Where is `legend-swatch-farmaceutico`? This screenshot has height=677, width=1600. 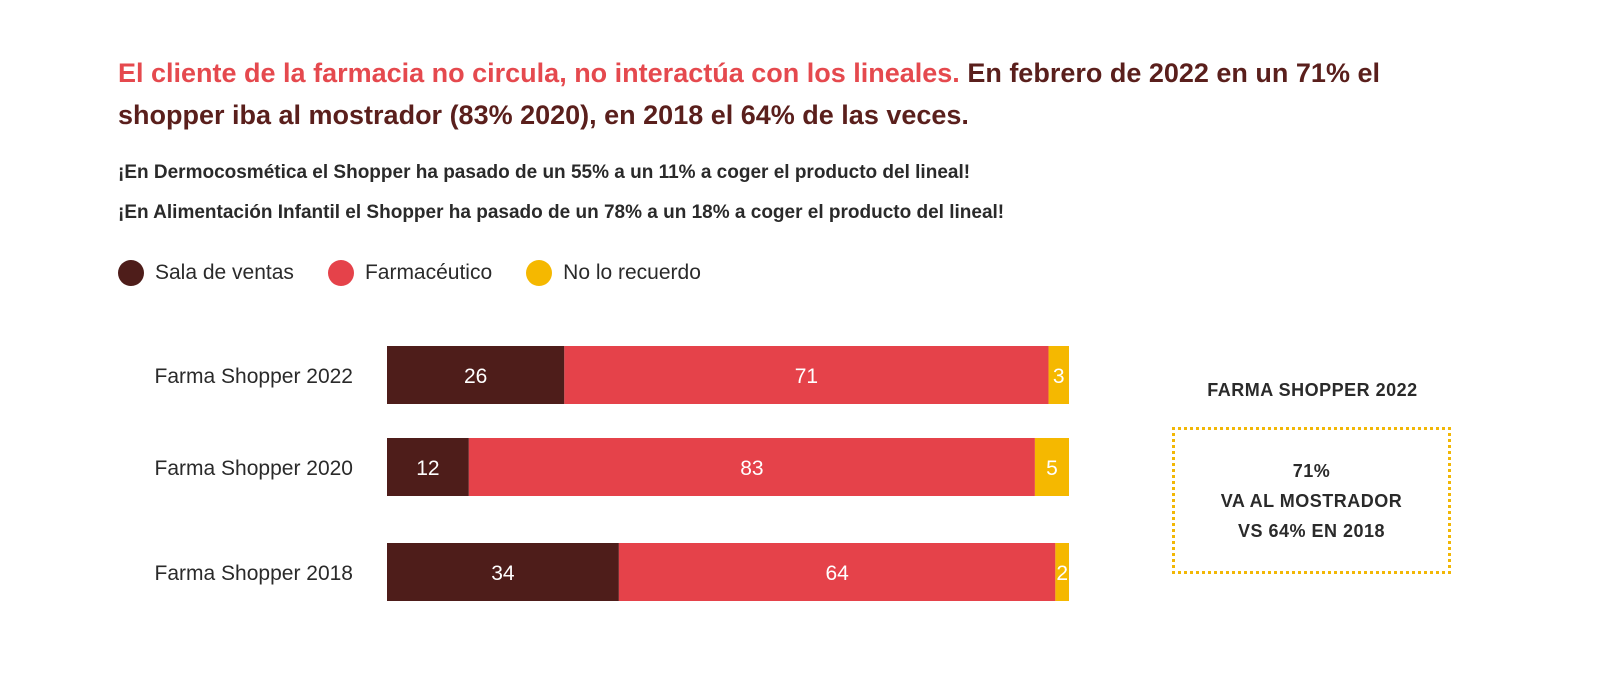 legend-swatch-farmaceutico is located at coordinates (340, 273).